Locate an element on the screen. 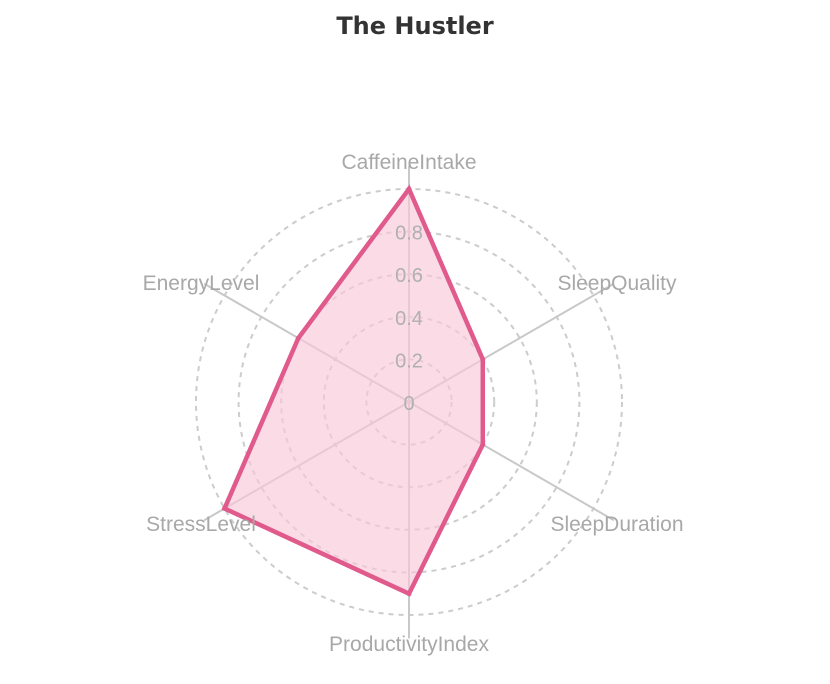 This screenshot has height=684, width=830. axis-label-stresslevel: StressLevel is located at coordinates (201, 524).